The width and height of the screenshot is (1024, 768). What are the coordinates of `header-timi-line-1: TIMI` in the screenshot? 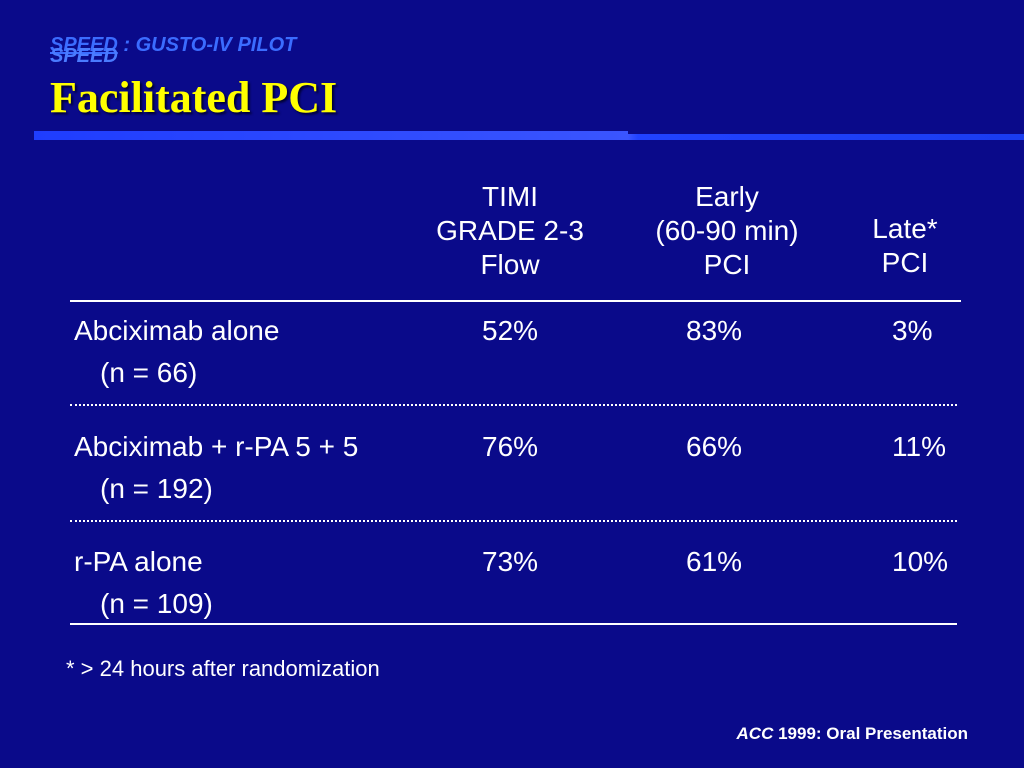 It's located at (510, 196).